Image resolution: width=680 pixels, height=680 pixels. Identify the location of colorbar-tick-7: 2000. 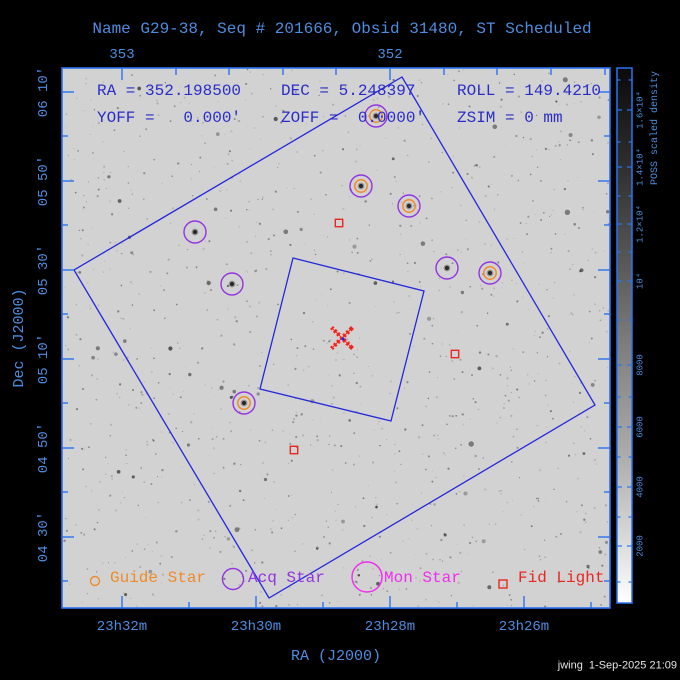
(640, 546).